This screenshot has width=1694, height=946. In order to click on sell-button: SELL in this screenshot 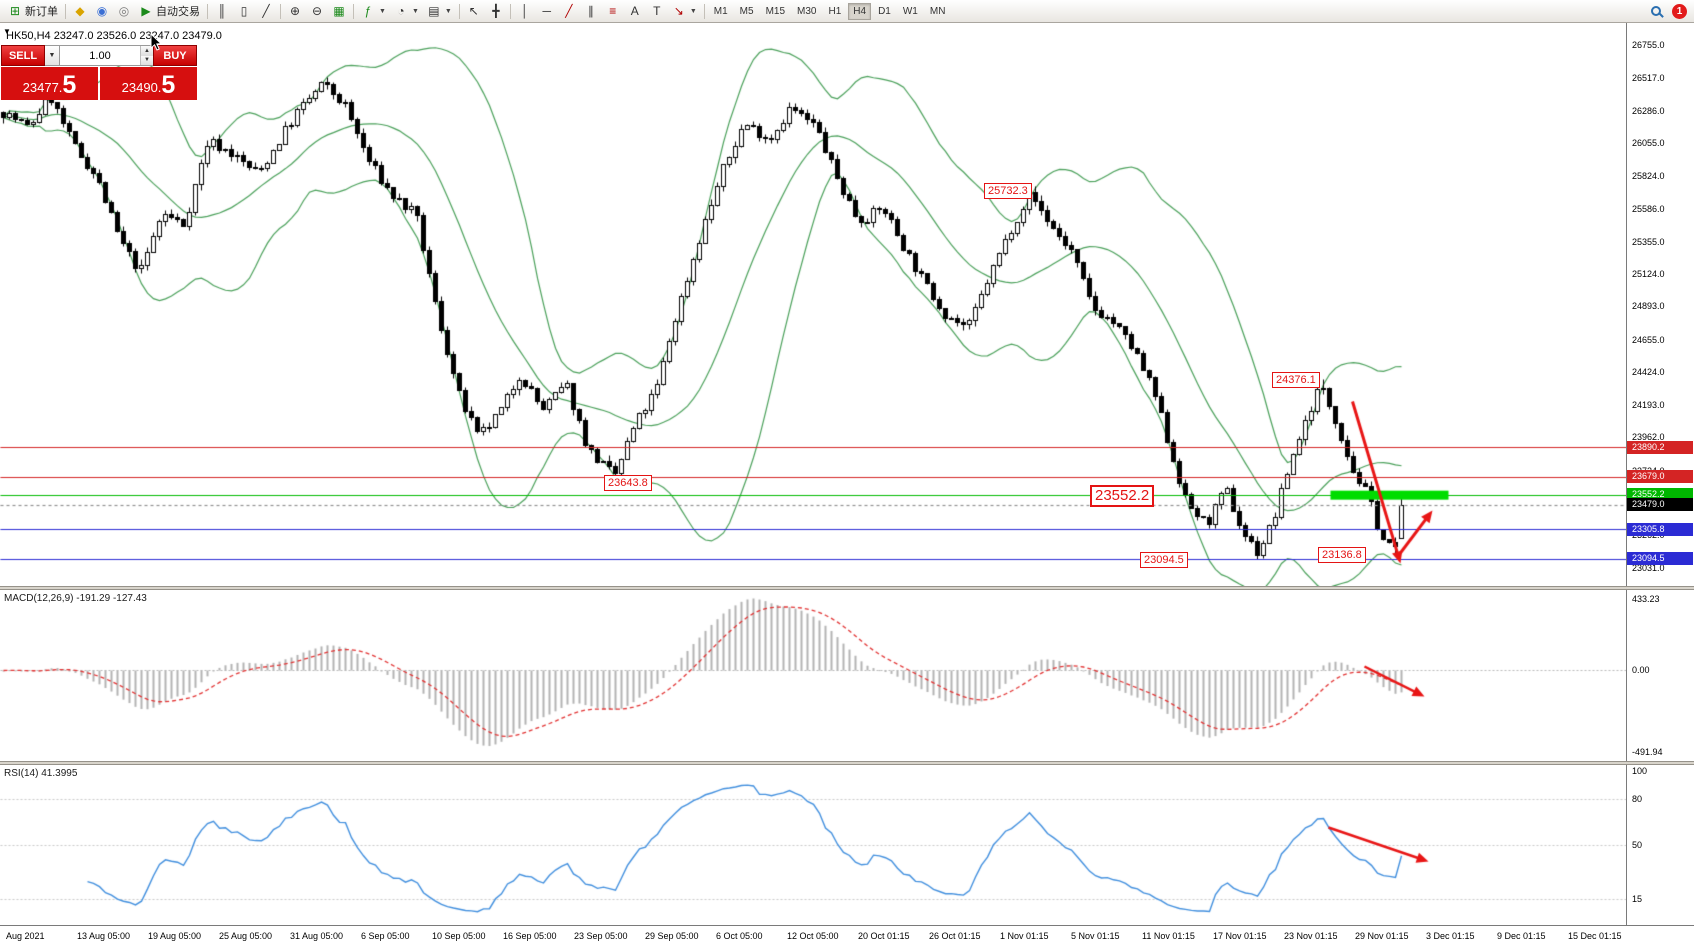, I will do `click(23, 55)`.